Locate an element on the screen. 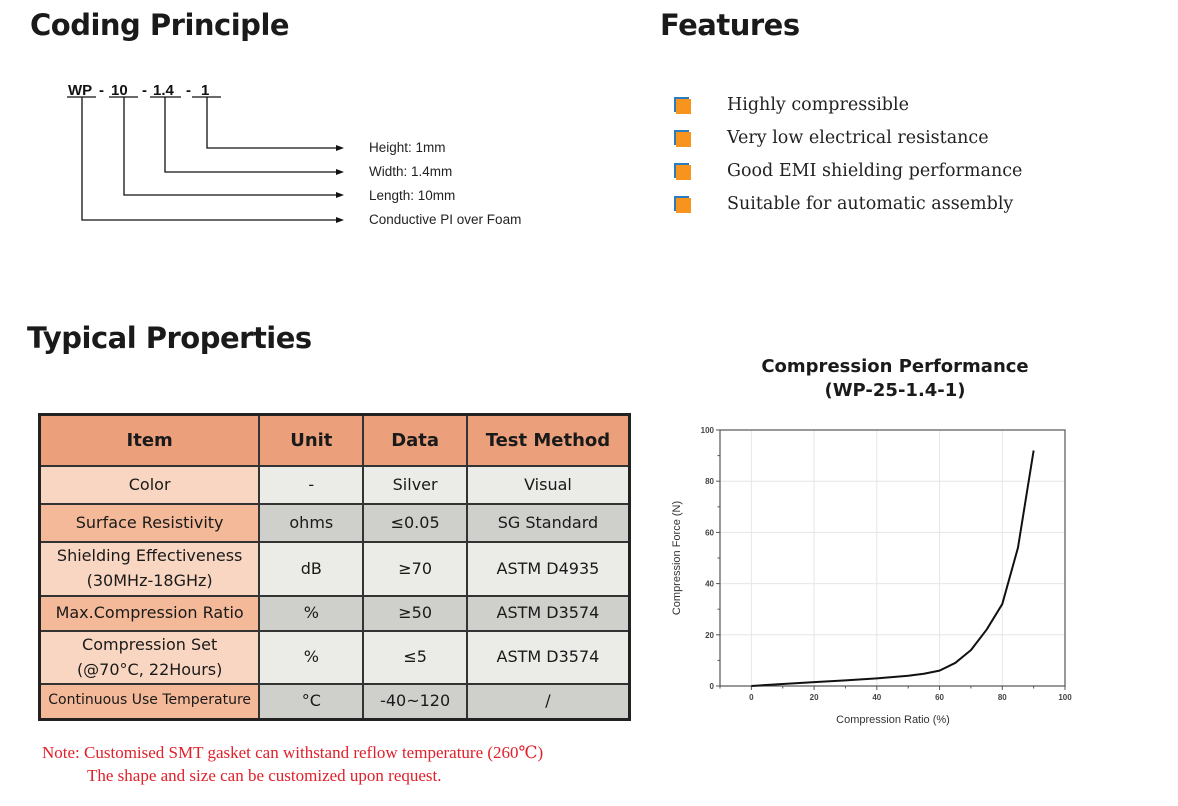 This screenshot has width=1178, height=806. x-tick-label: 0 is located at coordinates (751, 697).